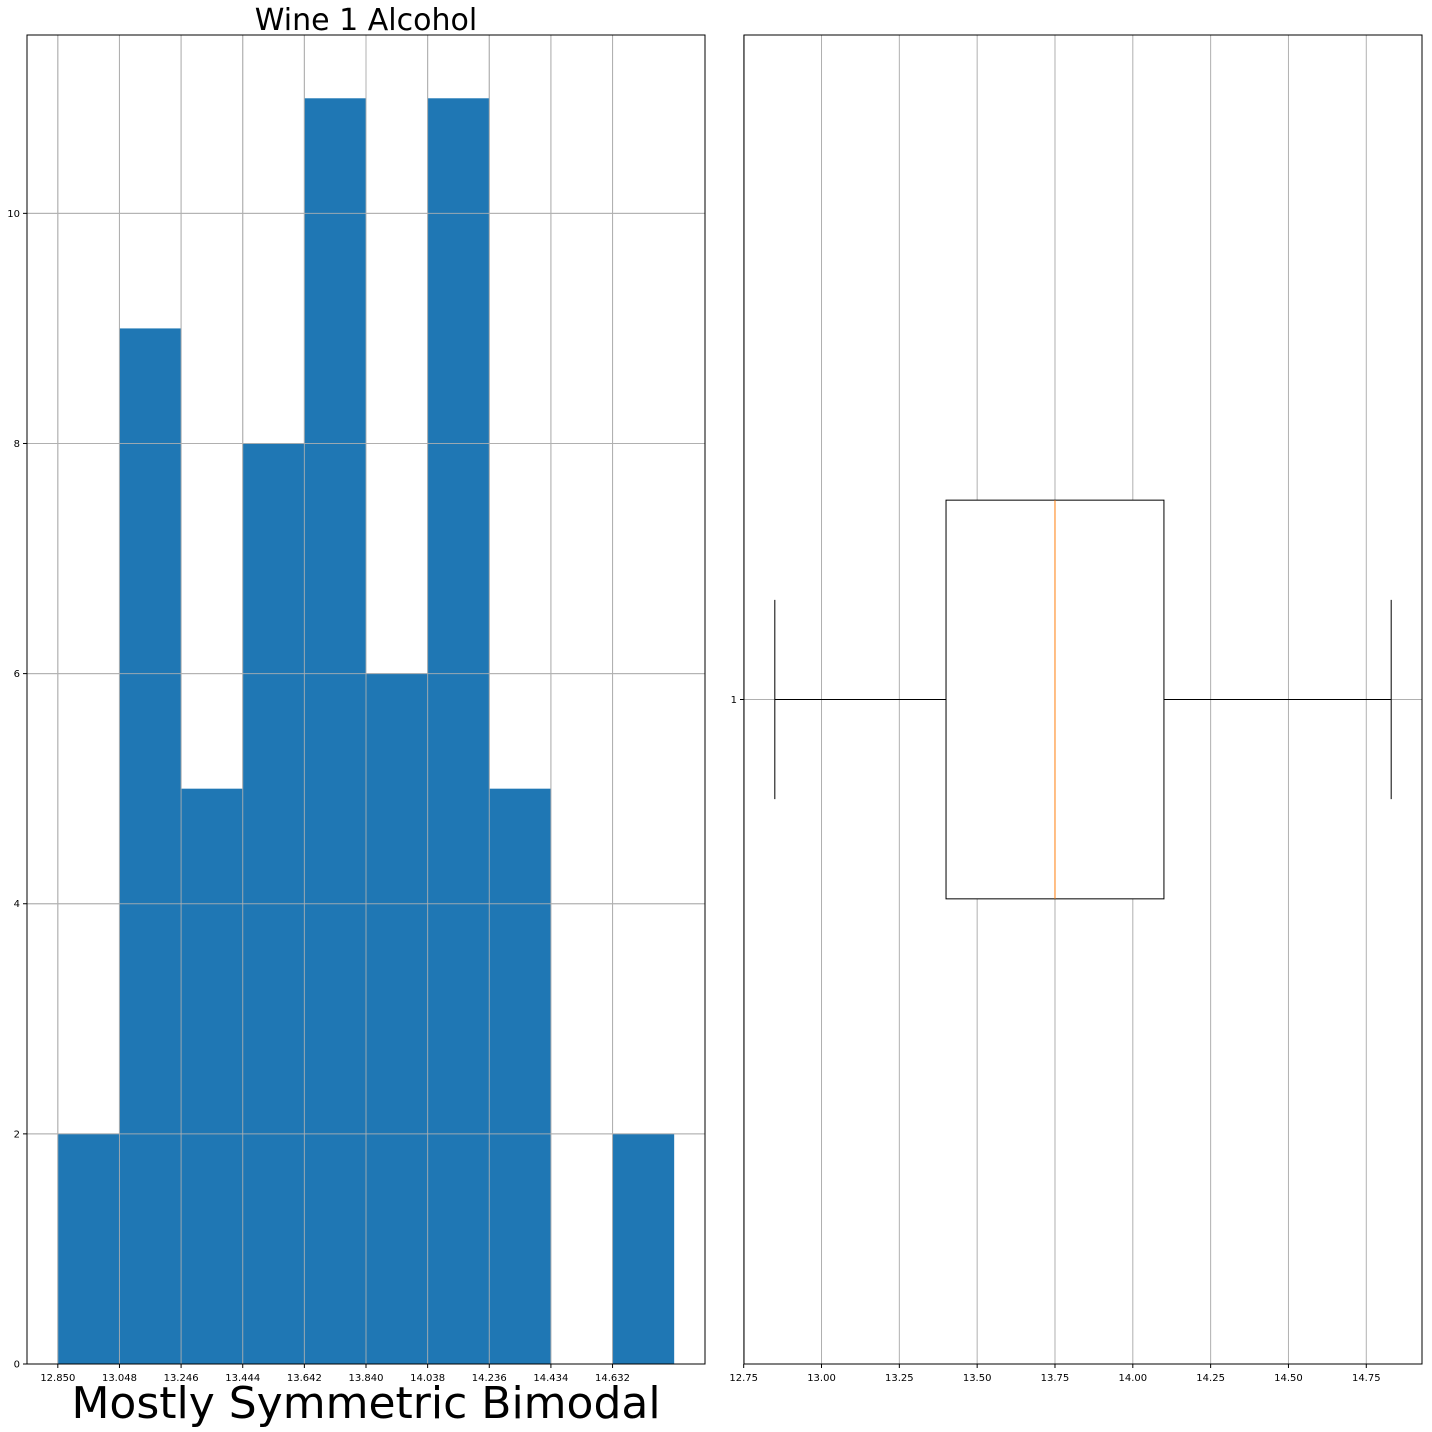 Image resolution: width=1432 pixels, height=1432 pixels. I want to click on histogram-y-ticks: 0 2 4 6 8 10, so click(17, 790).